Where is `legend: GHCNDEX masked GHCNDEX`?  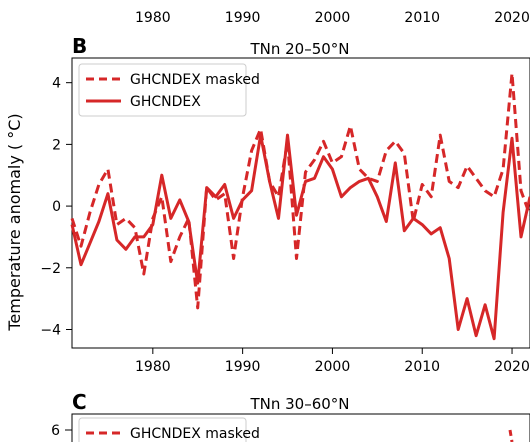 legend: GHCNDEX masked GHCNDEX is located at coordinates (169, 90).